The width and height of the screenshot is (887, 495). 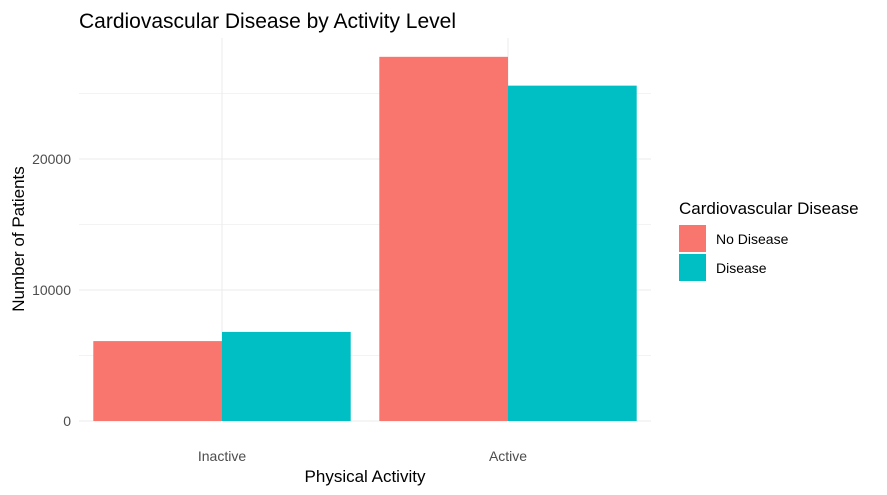 What do you see at coordinates (508, 456) in the screenshot?
I see `x-tick-label: Active` at bounding box center [508, 456].